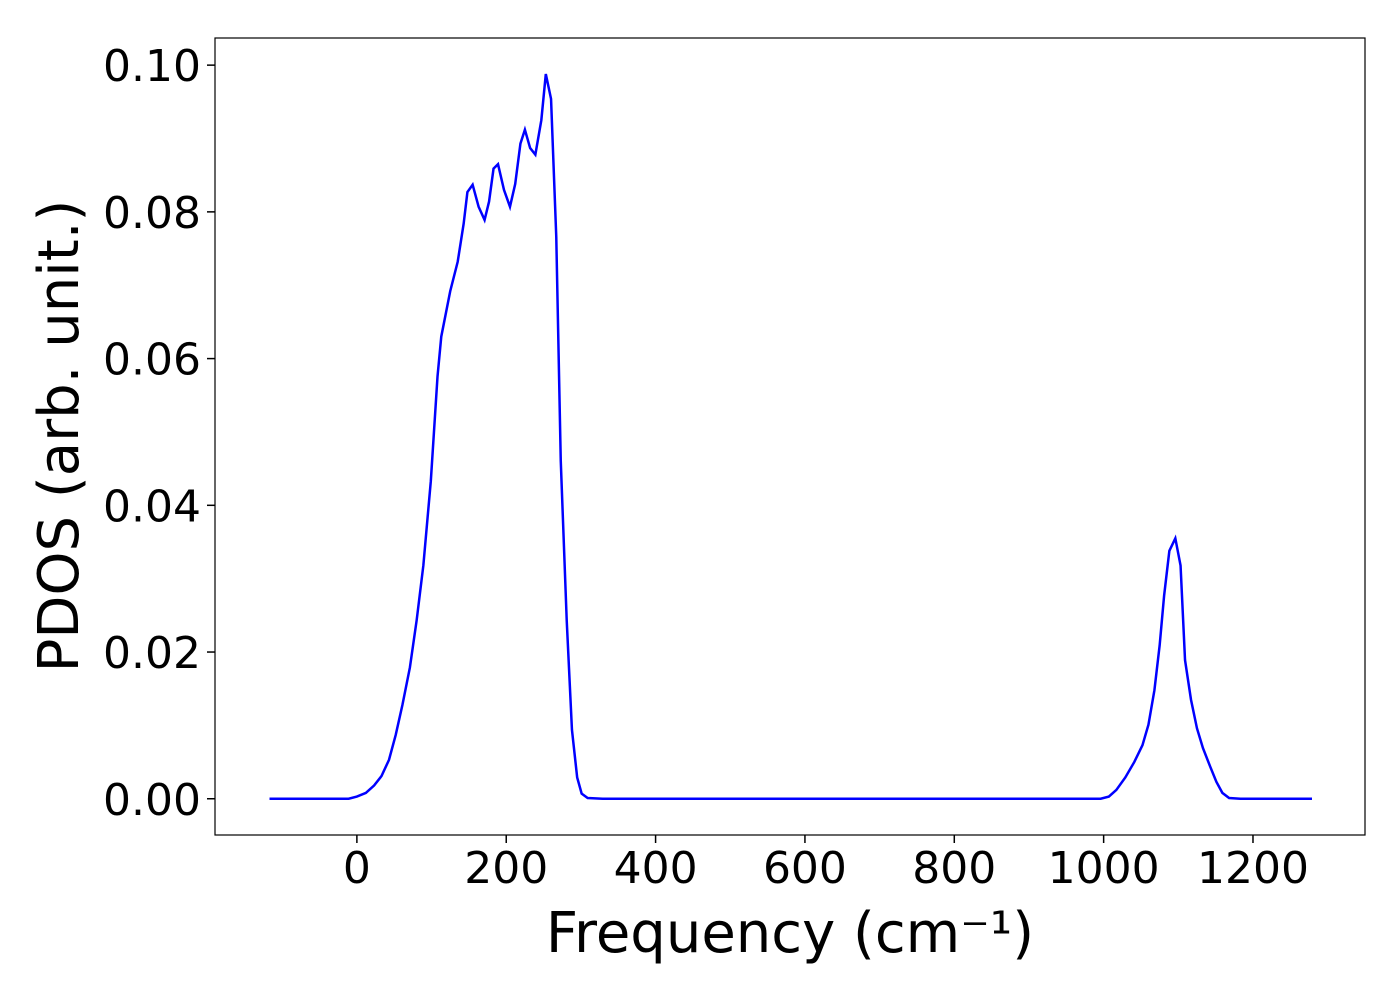  What do you see at coordinates (152, 506) in the screenshot?
I see `y-tick-label: 0.04` at bounding box center [152, 506].